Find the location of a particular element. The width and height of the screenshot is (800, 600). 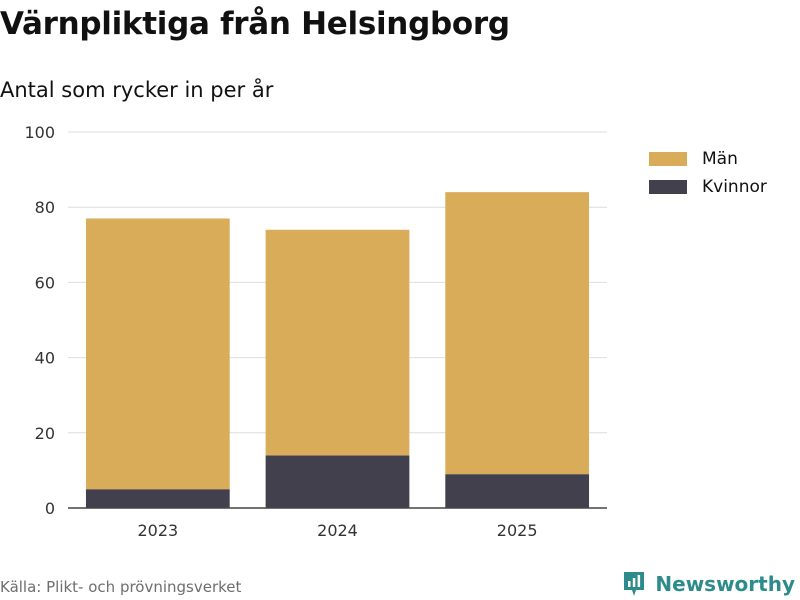

chart-subtitle: Antal som rycker in per år is located at coordinates (137, 90).